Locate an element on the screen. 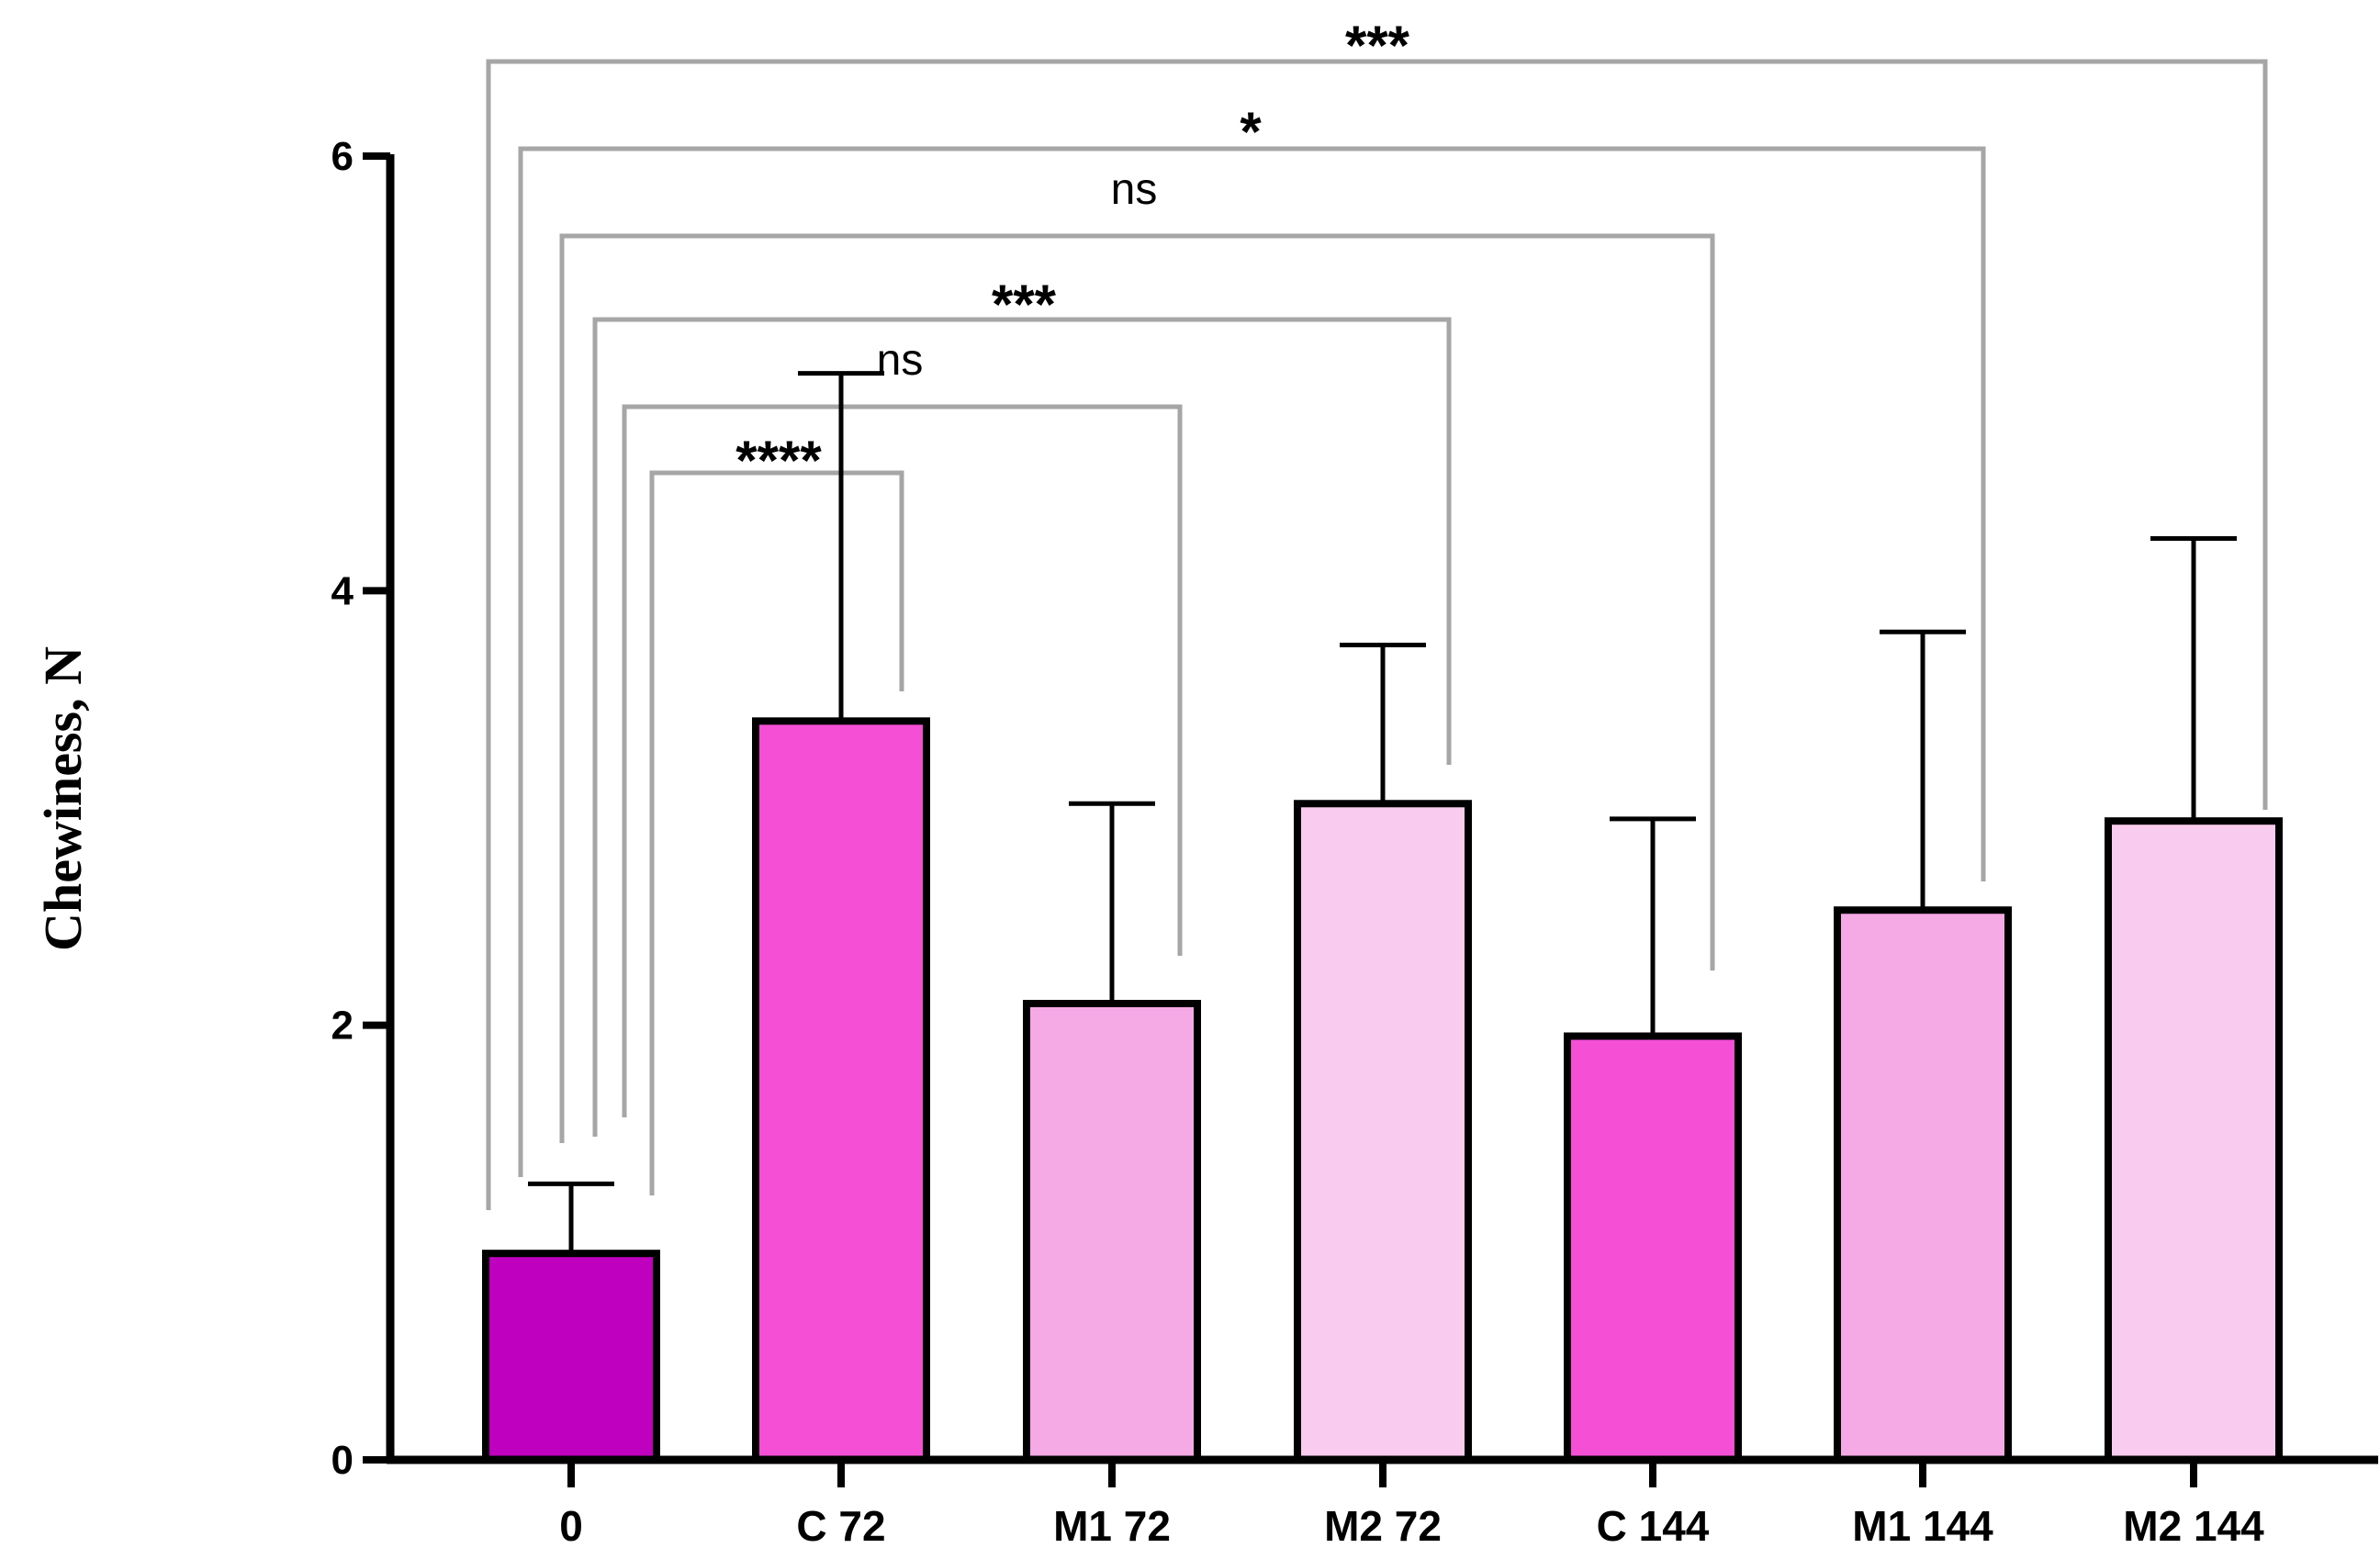 The image size is (2380, 1548). y-tick-label-6: 6 is located at coordinates (342, 156).